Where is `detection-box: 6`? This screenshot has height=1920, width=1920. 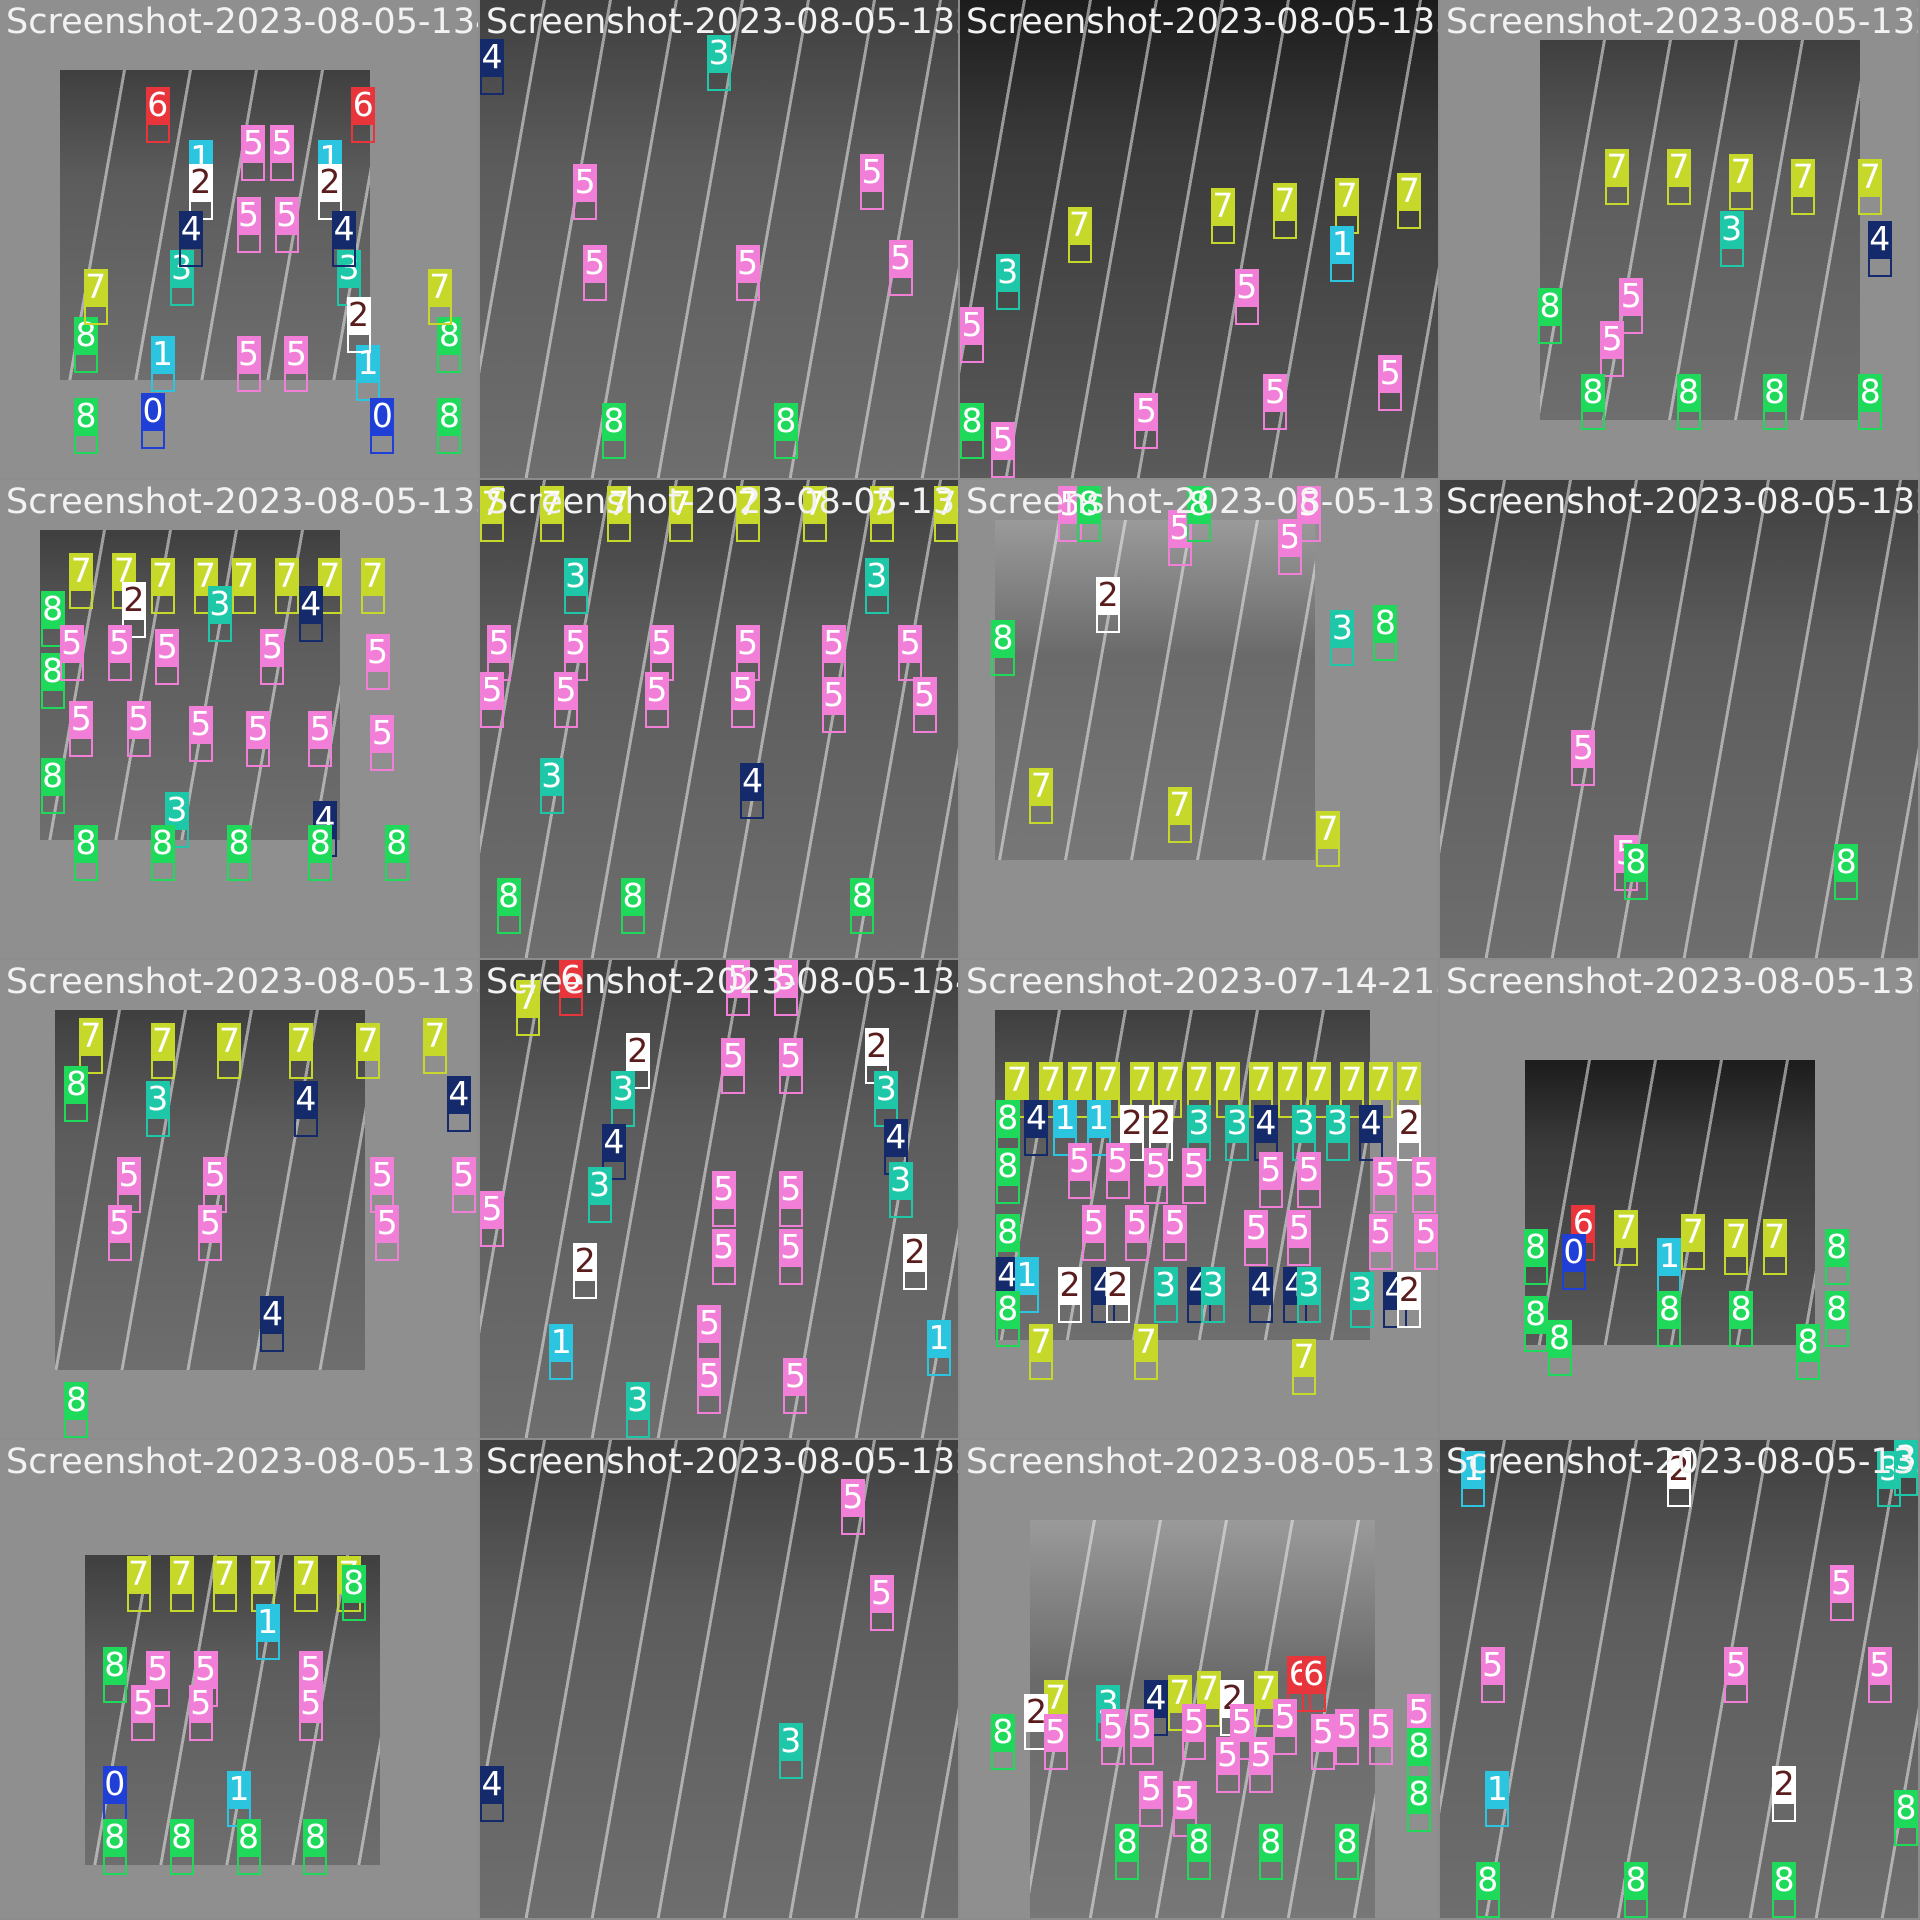 detection-box: 6 is located at coordinates (363, 115).